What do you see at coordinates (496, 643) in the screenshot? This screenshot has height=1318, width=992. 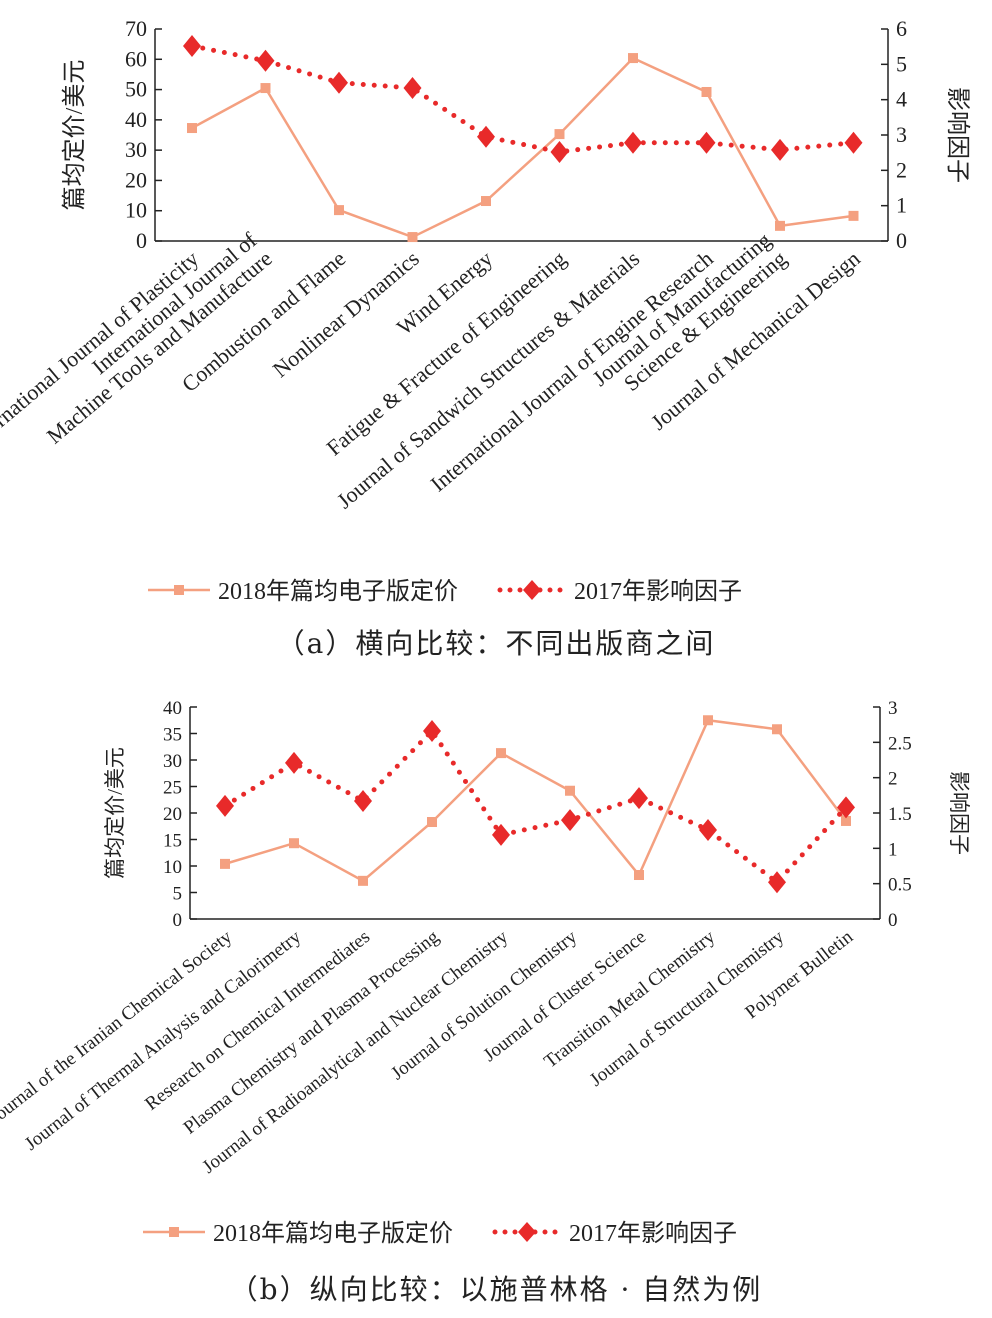 I see `caption-a: （a）横向比较：不同出版商之间` at bounding box center [496, 643].